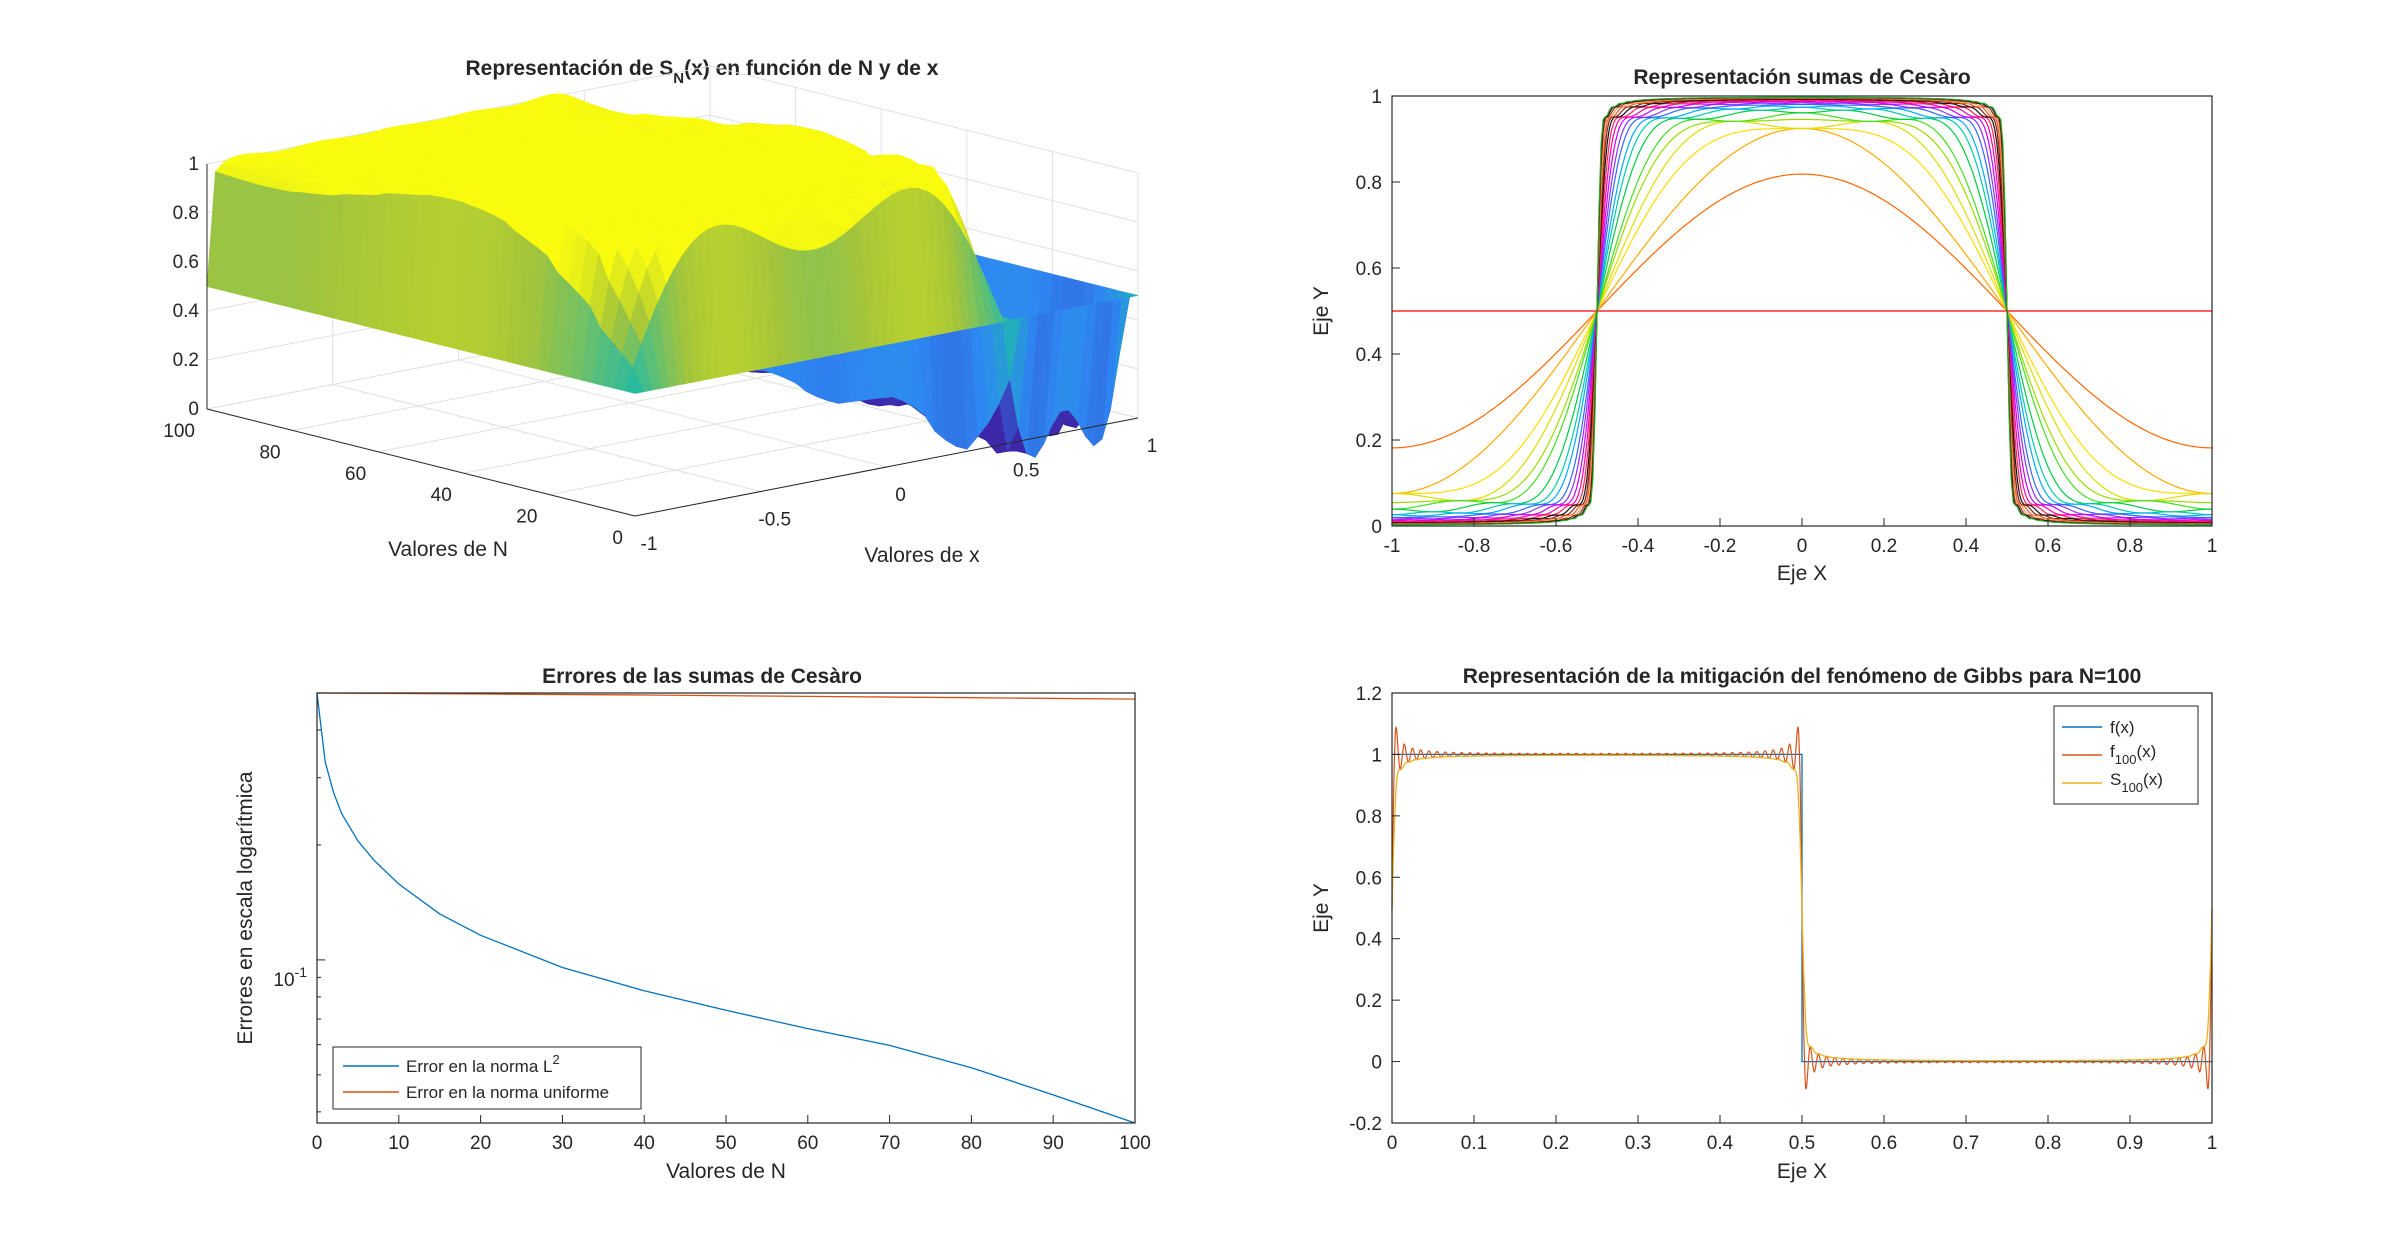  What do you see at coordinates (398, 1143) in the screenshot?
I see `errors-x-tick-label-1: 10` at bounding box center [398, 1143].